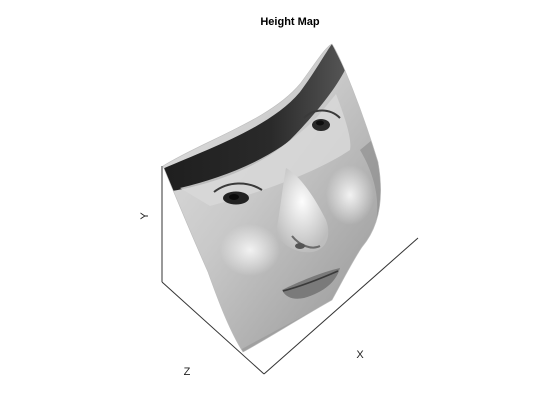 The image size is (560, 420). Describe the element at coordinates (213, 328) in the screenshot. I see `z-axis-line` at that location.